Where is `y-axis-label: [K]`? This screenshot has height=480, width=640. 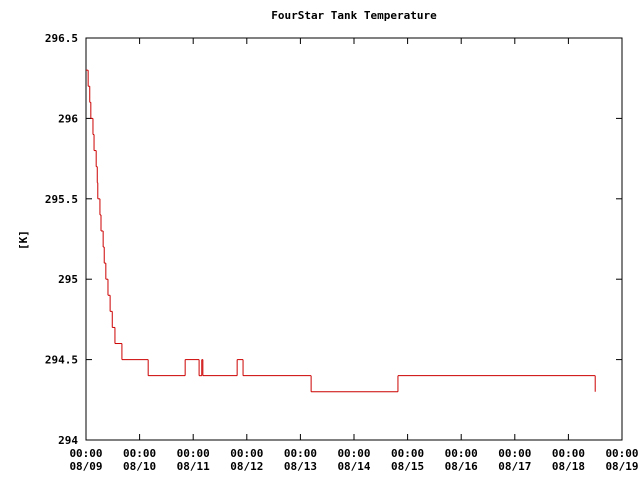 y-axis-label: [K] is located at coordinates (23, 240).